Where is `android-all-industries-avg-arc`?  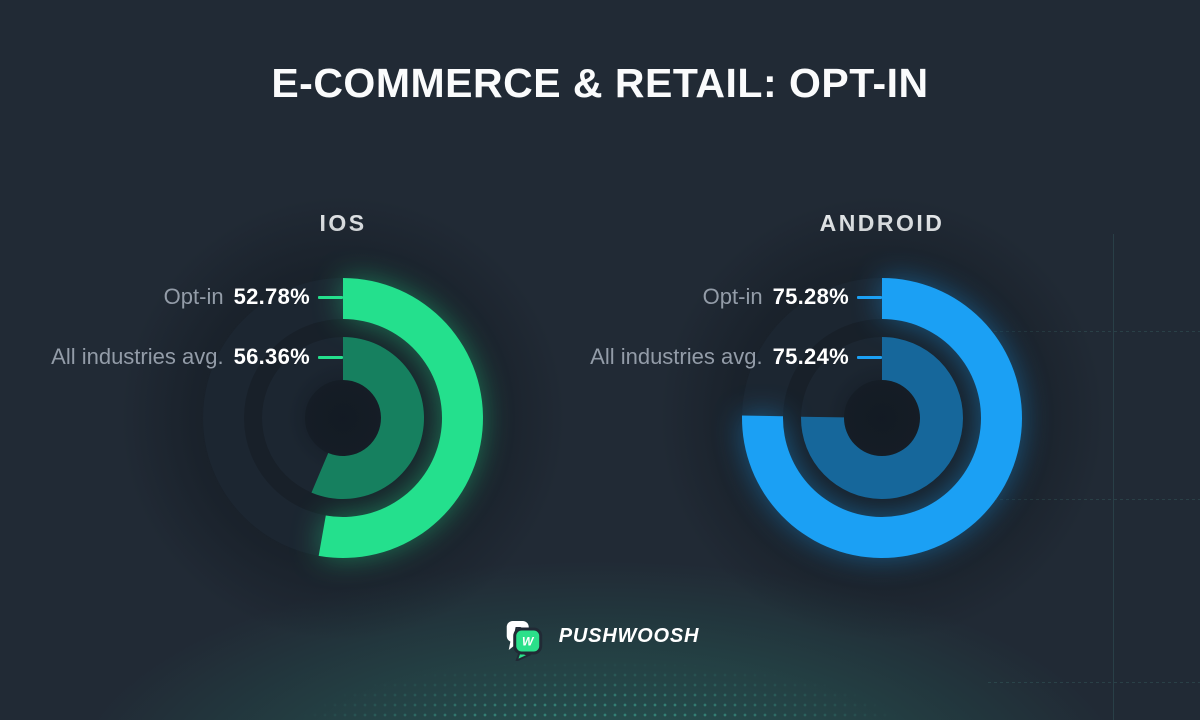 android-all-industries-avg-arc is located at coordinates (882, 418).